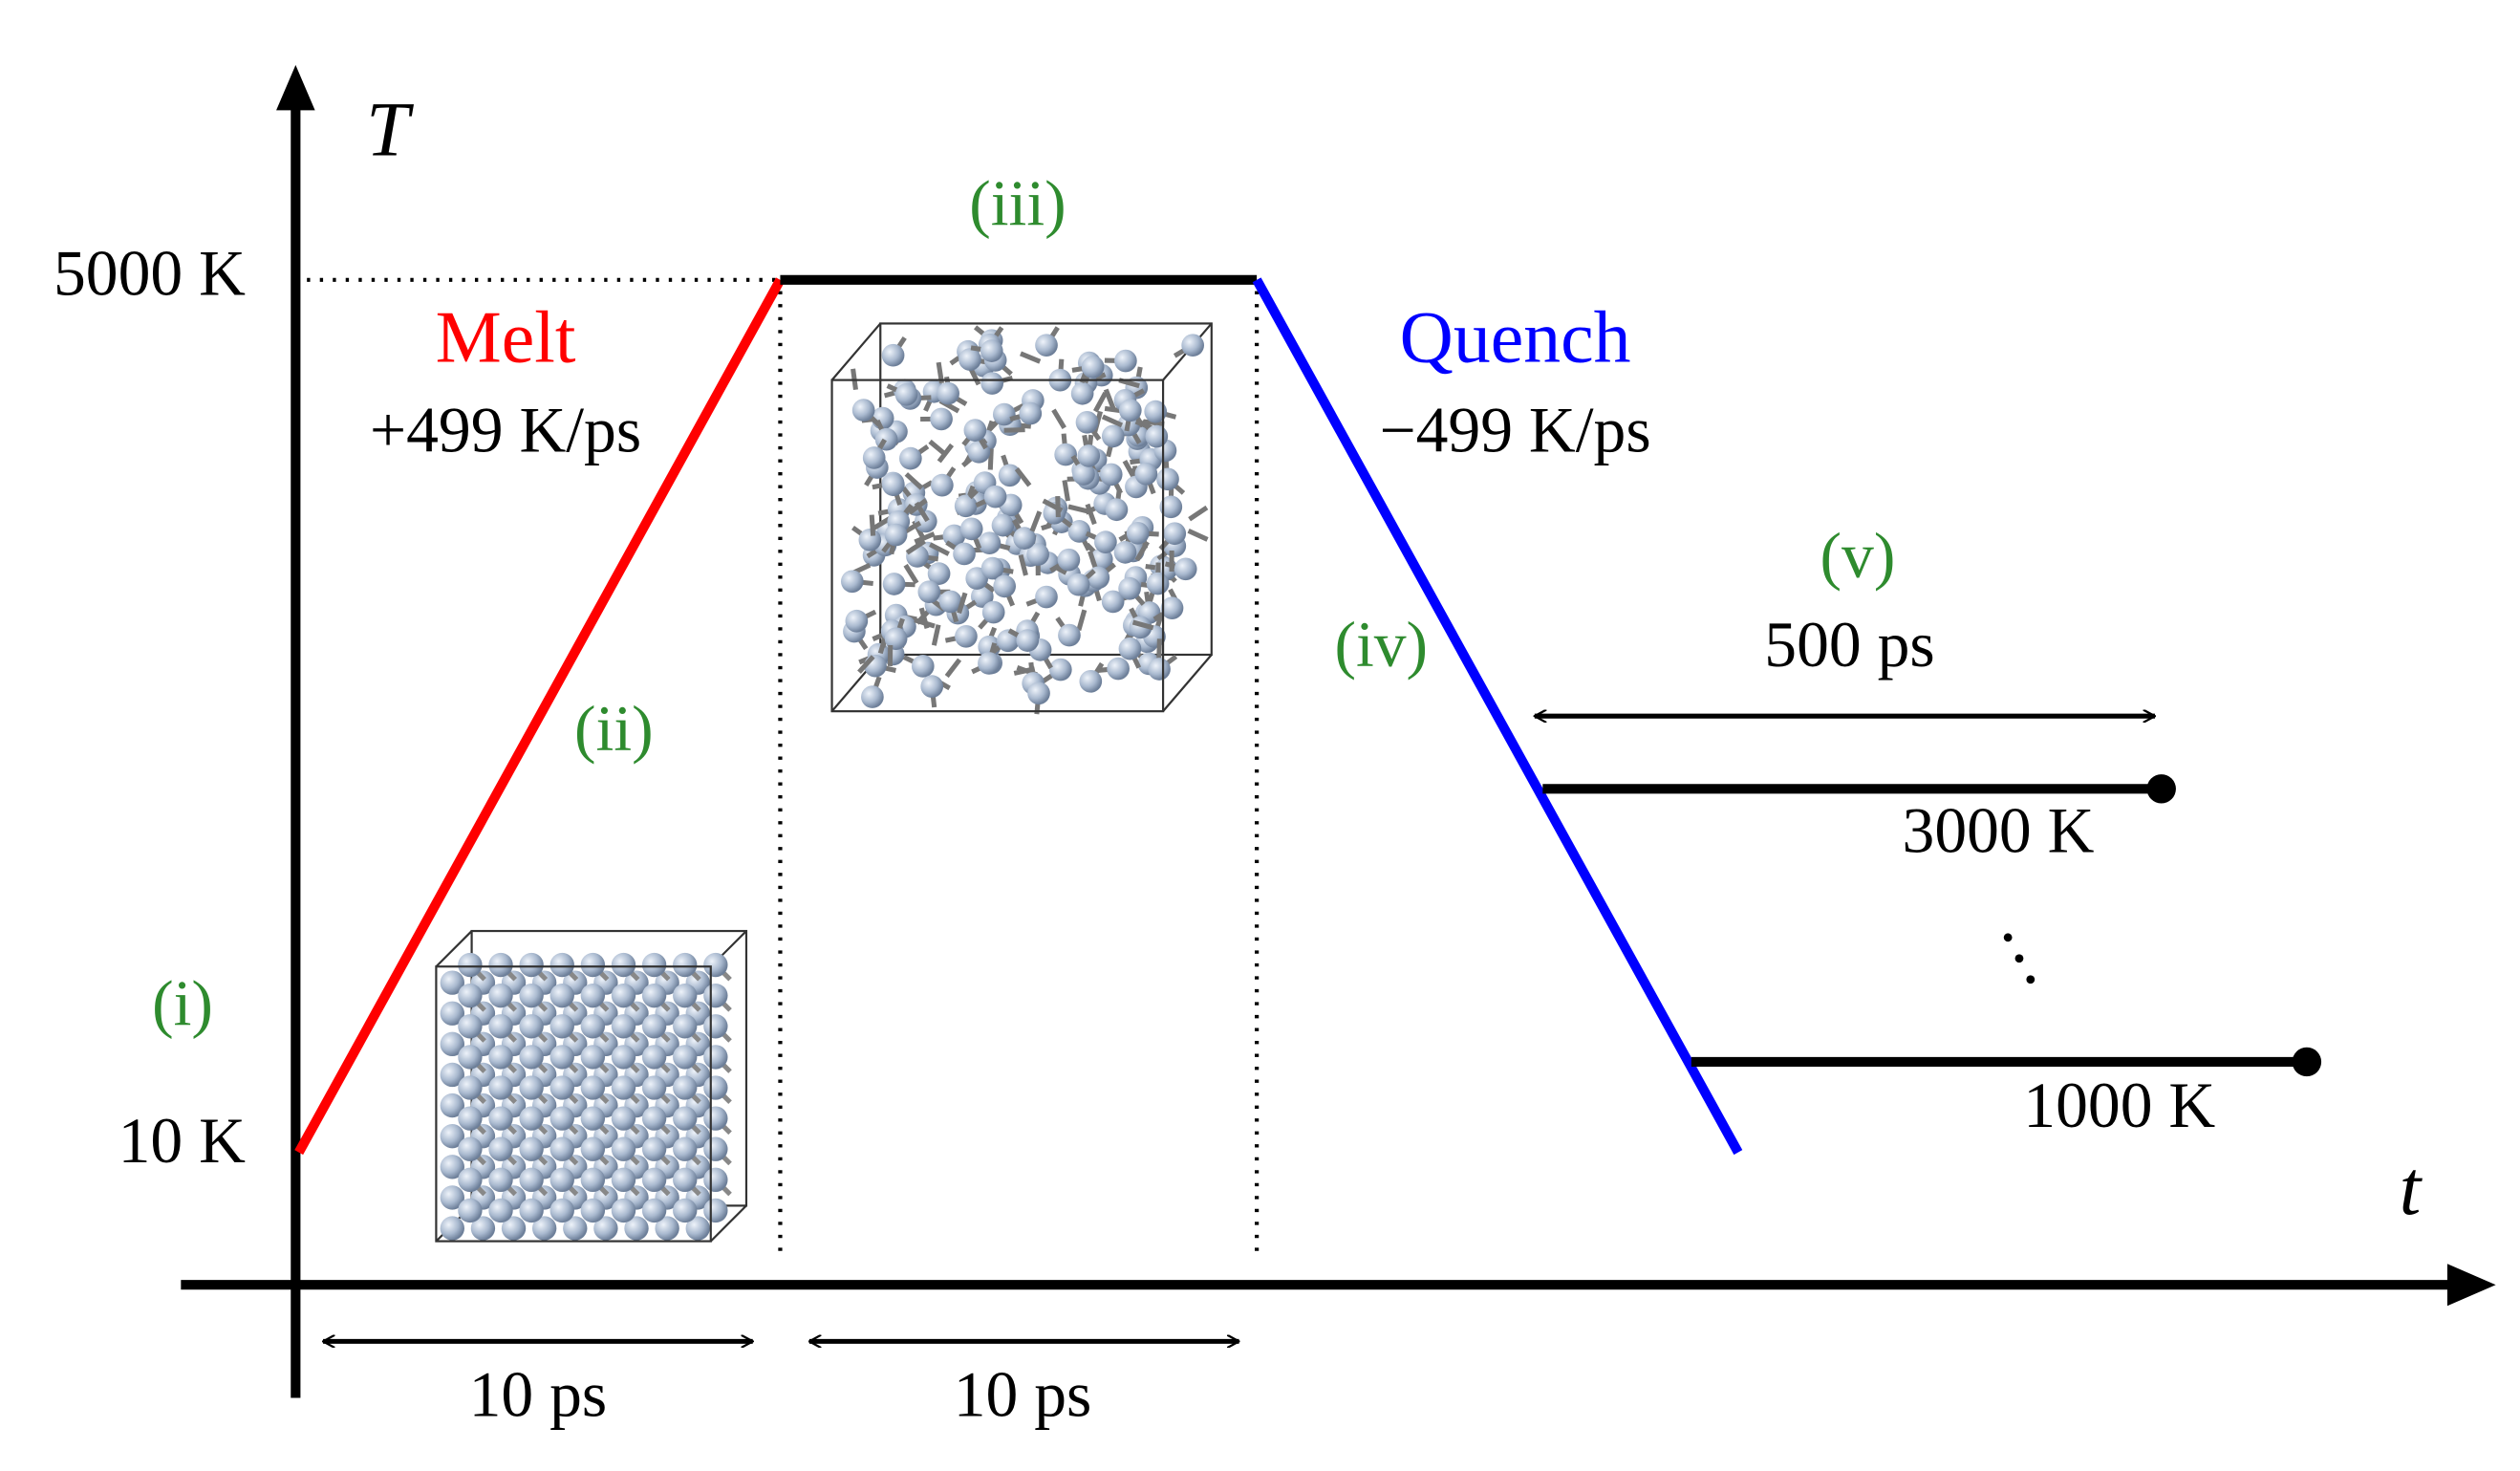 The width and height of the screenshot is (2520, 1471). What do you see at coordinates (614, 729) in the screenshot?
I see `step-label: (ii)` at bounding box center [614, 729].